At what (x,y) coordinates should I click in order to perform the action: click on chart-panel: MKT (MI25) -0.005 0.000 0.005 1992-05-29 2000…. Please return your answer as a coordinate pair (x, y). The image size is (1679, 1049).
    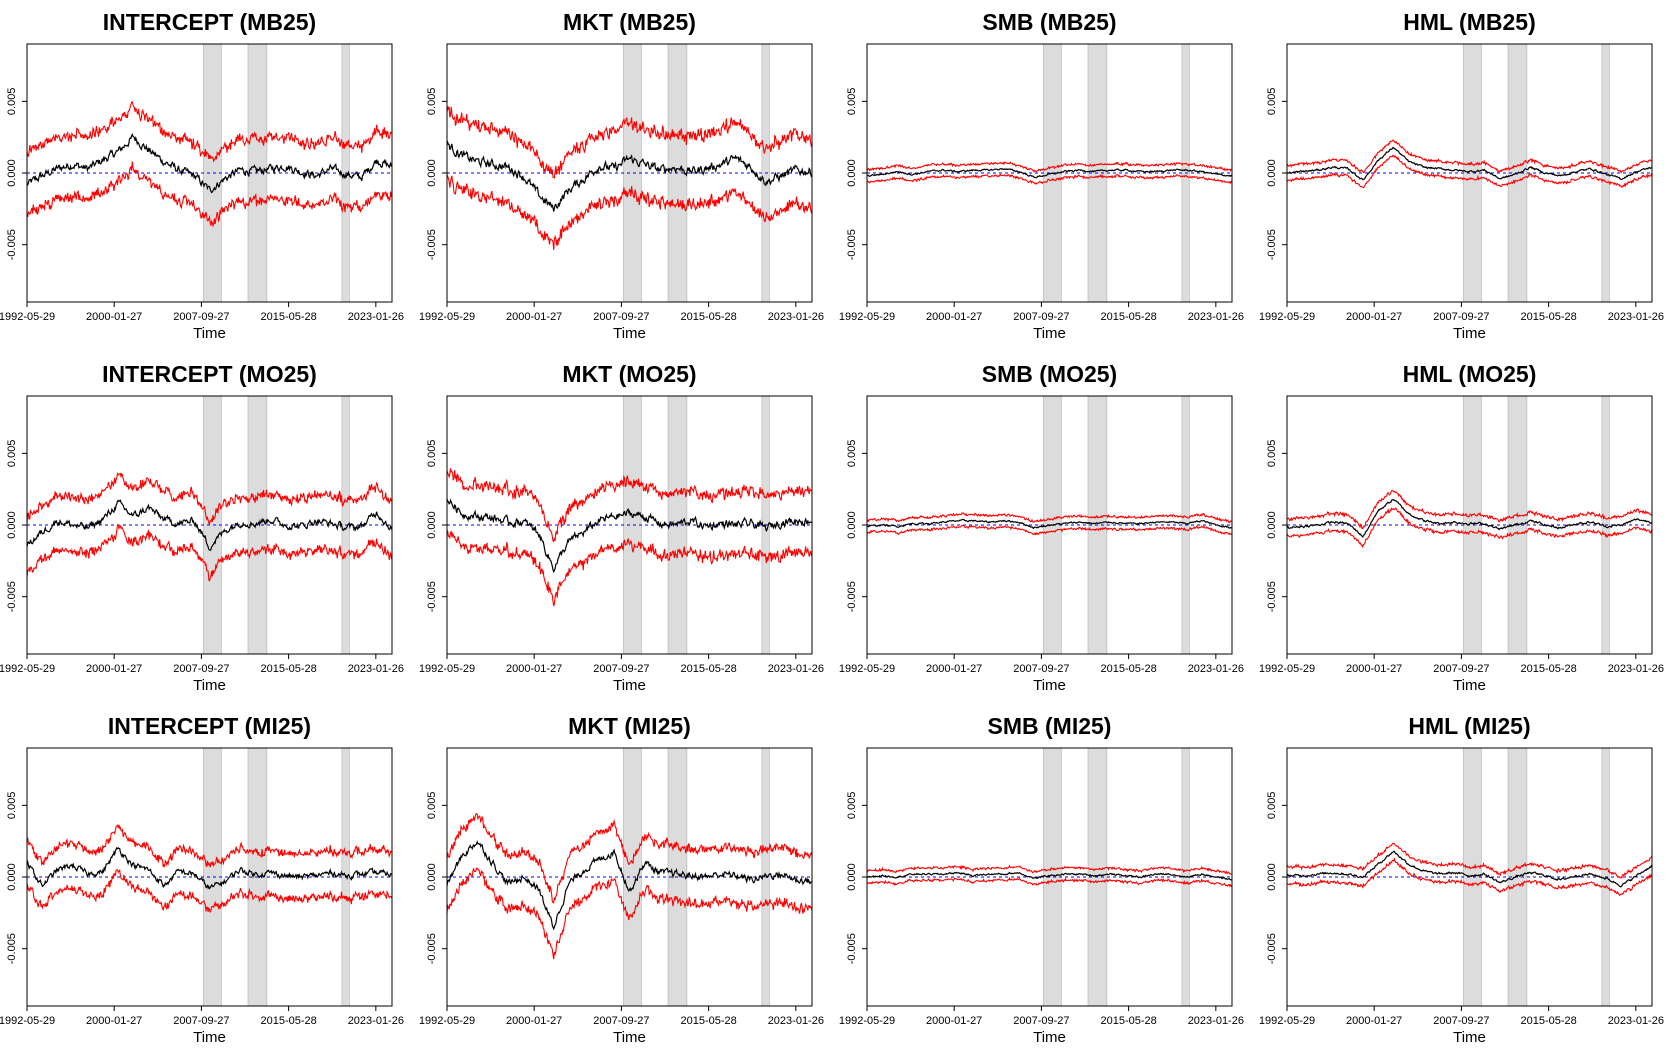
    Looking at the image, I should click on (621, 879).